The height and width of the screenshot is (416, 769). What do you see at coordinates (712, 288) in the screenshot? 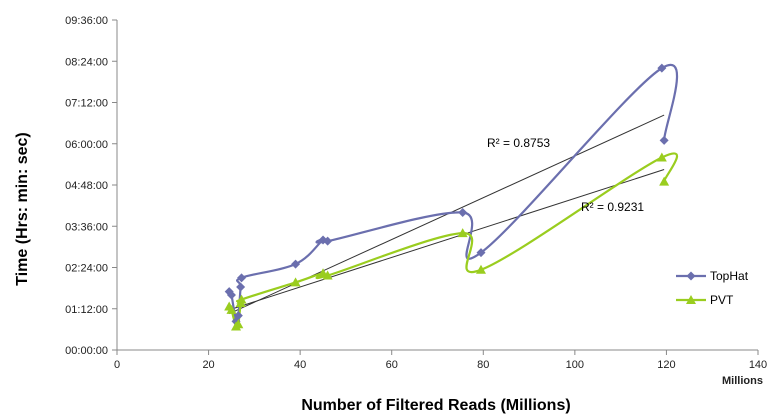
I see `legend: TopHat PVT` at bounding box center [712, 288].